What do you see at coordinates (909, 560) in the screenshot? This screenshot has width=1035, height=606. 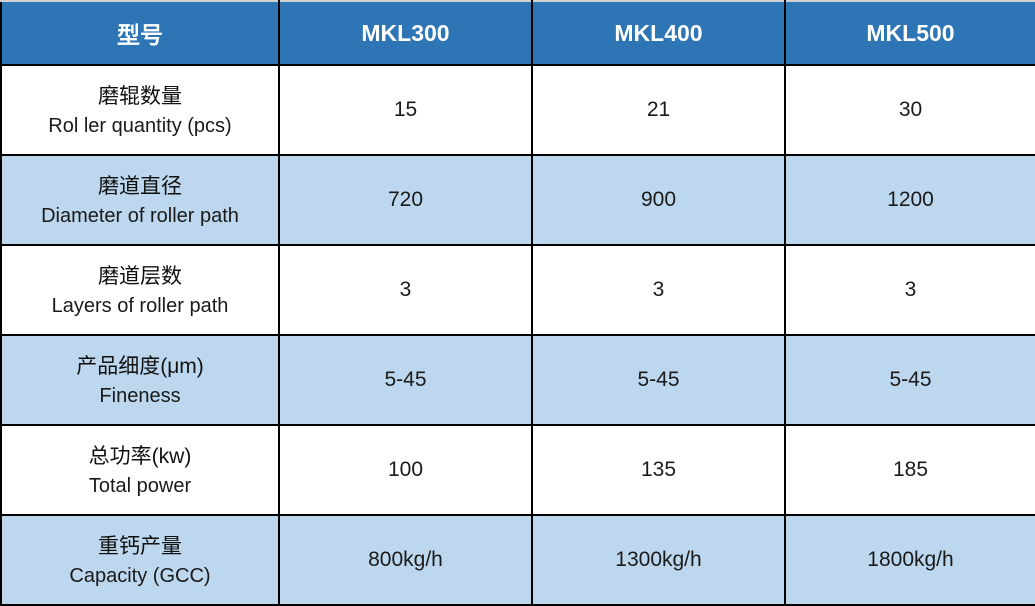 I see `value-cell: 1800kg/h` at bounding box center [909, 560].